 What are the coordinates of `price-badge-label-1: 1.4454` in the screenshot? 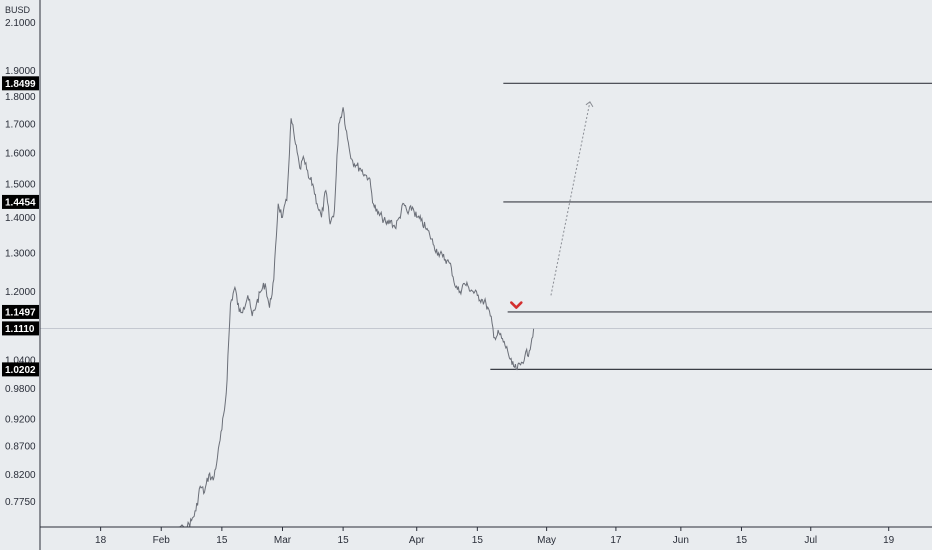 It's located at (20, 202).